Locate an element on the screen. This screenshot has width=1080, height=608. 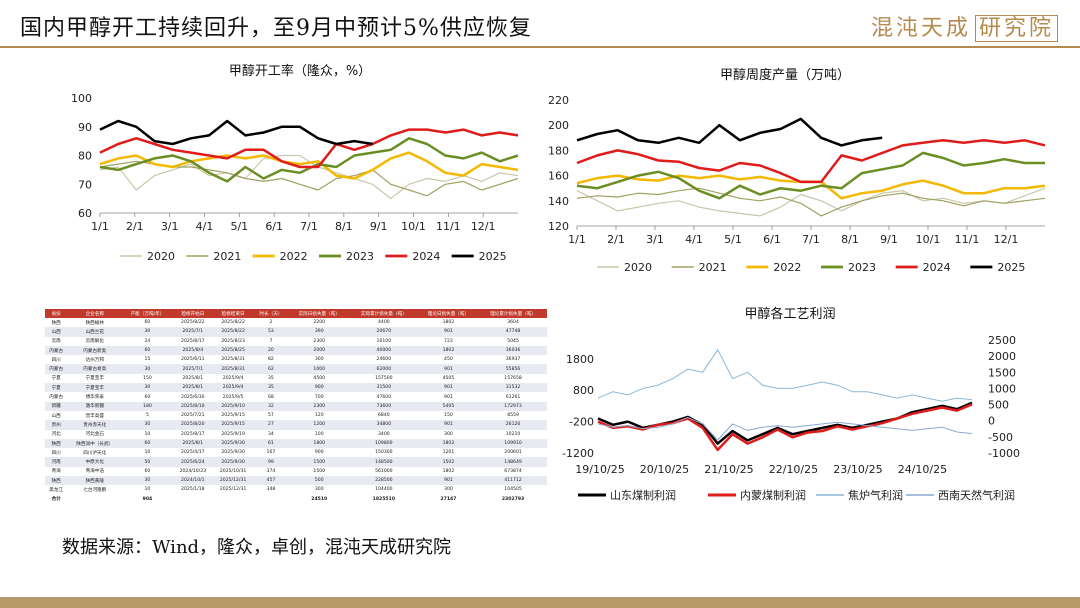
legend-label-焦炉气利润: 焦炉气利润 is located at coordinates (875, 495).